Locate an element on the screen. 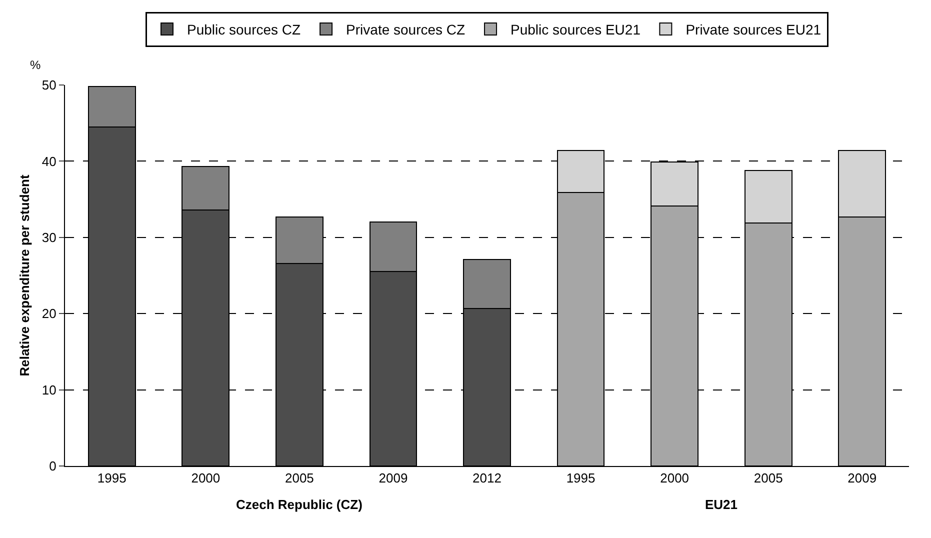 This screenshot has height=538, width=931. text: Czech Republic (CZ) is located at coordinates (299, 504).